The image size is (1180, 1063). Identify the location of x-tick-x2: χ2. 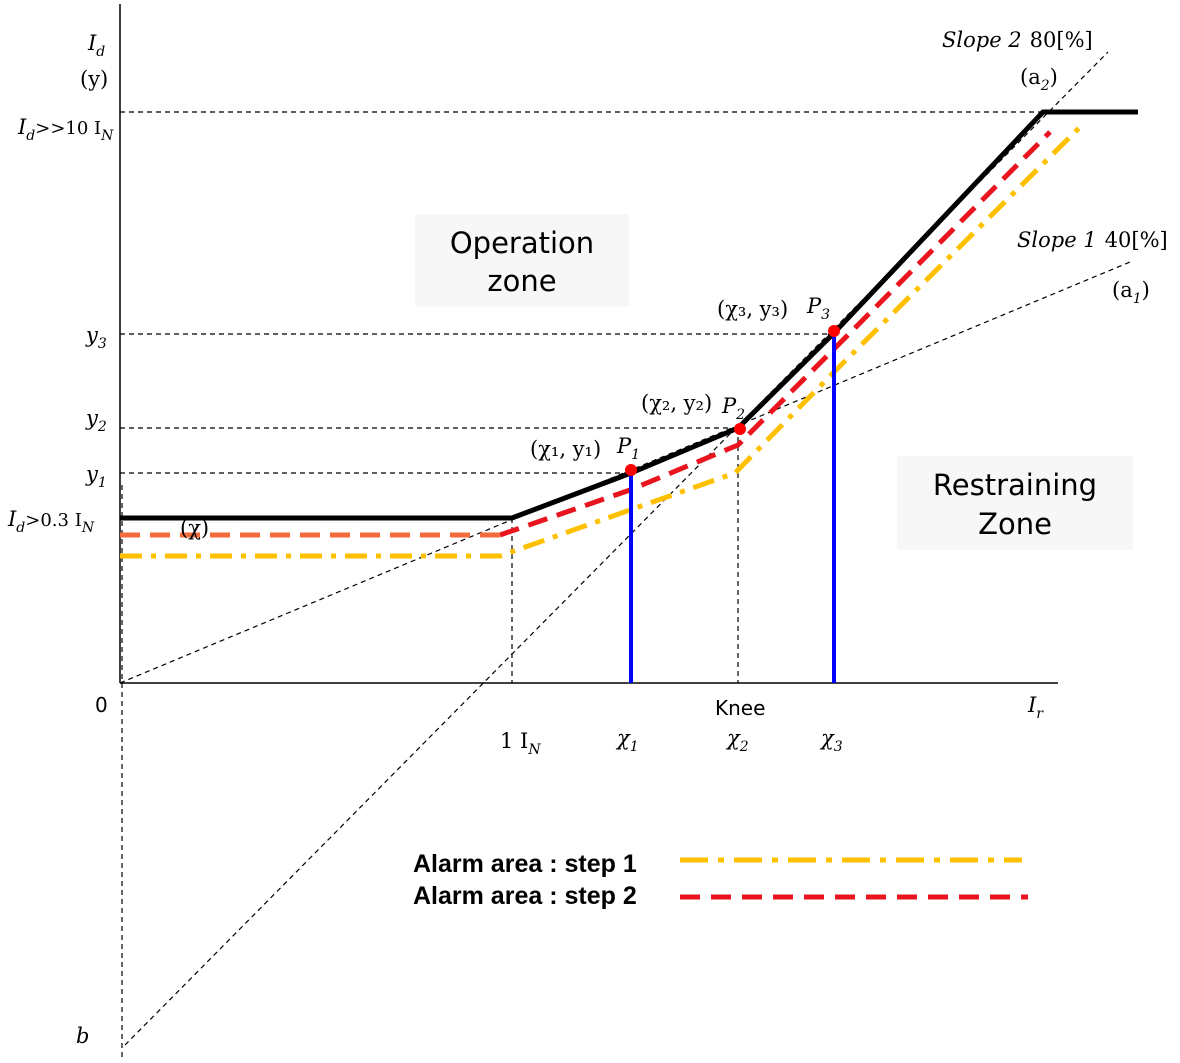
(737, 740).